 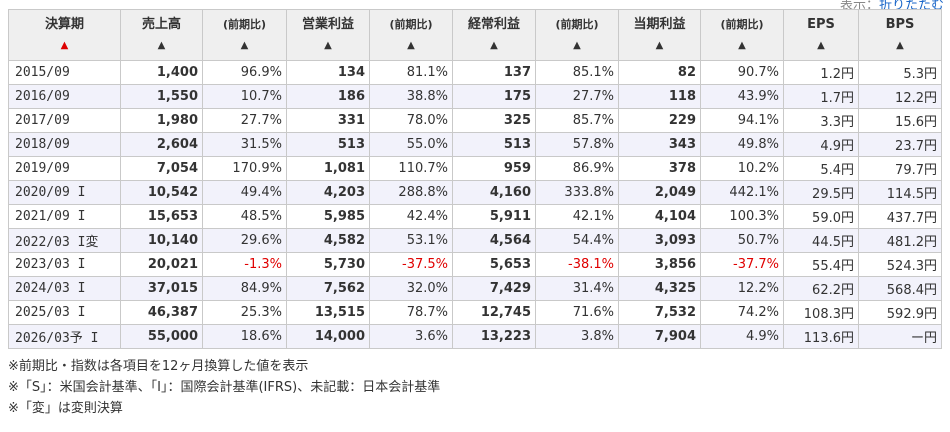 What do you see at coordinates (659, 72) in the screenshot?
I see `value-cell: 82` at bounding box center [659, 72].